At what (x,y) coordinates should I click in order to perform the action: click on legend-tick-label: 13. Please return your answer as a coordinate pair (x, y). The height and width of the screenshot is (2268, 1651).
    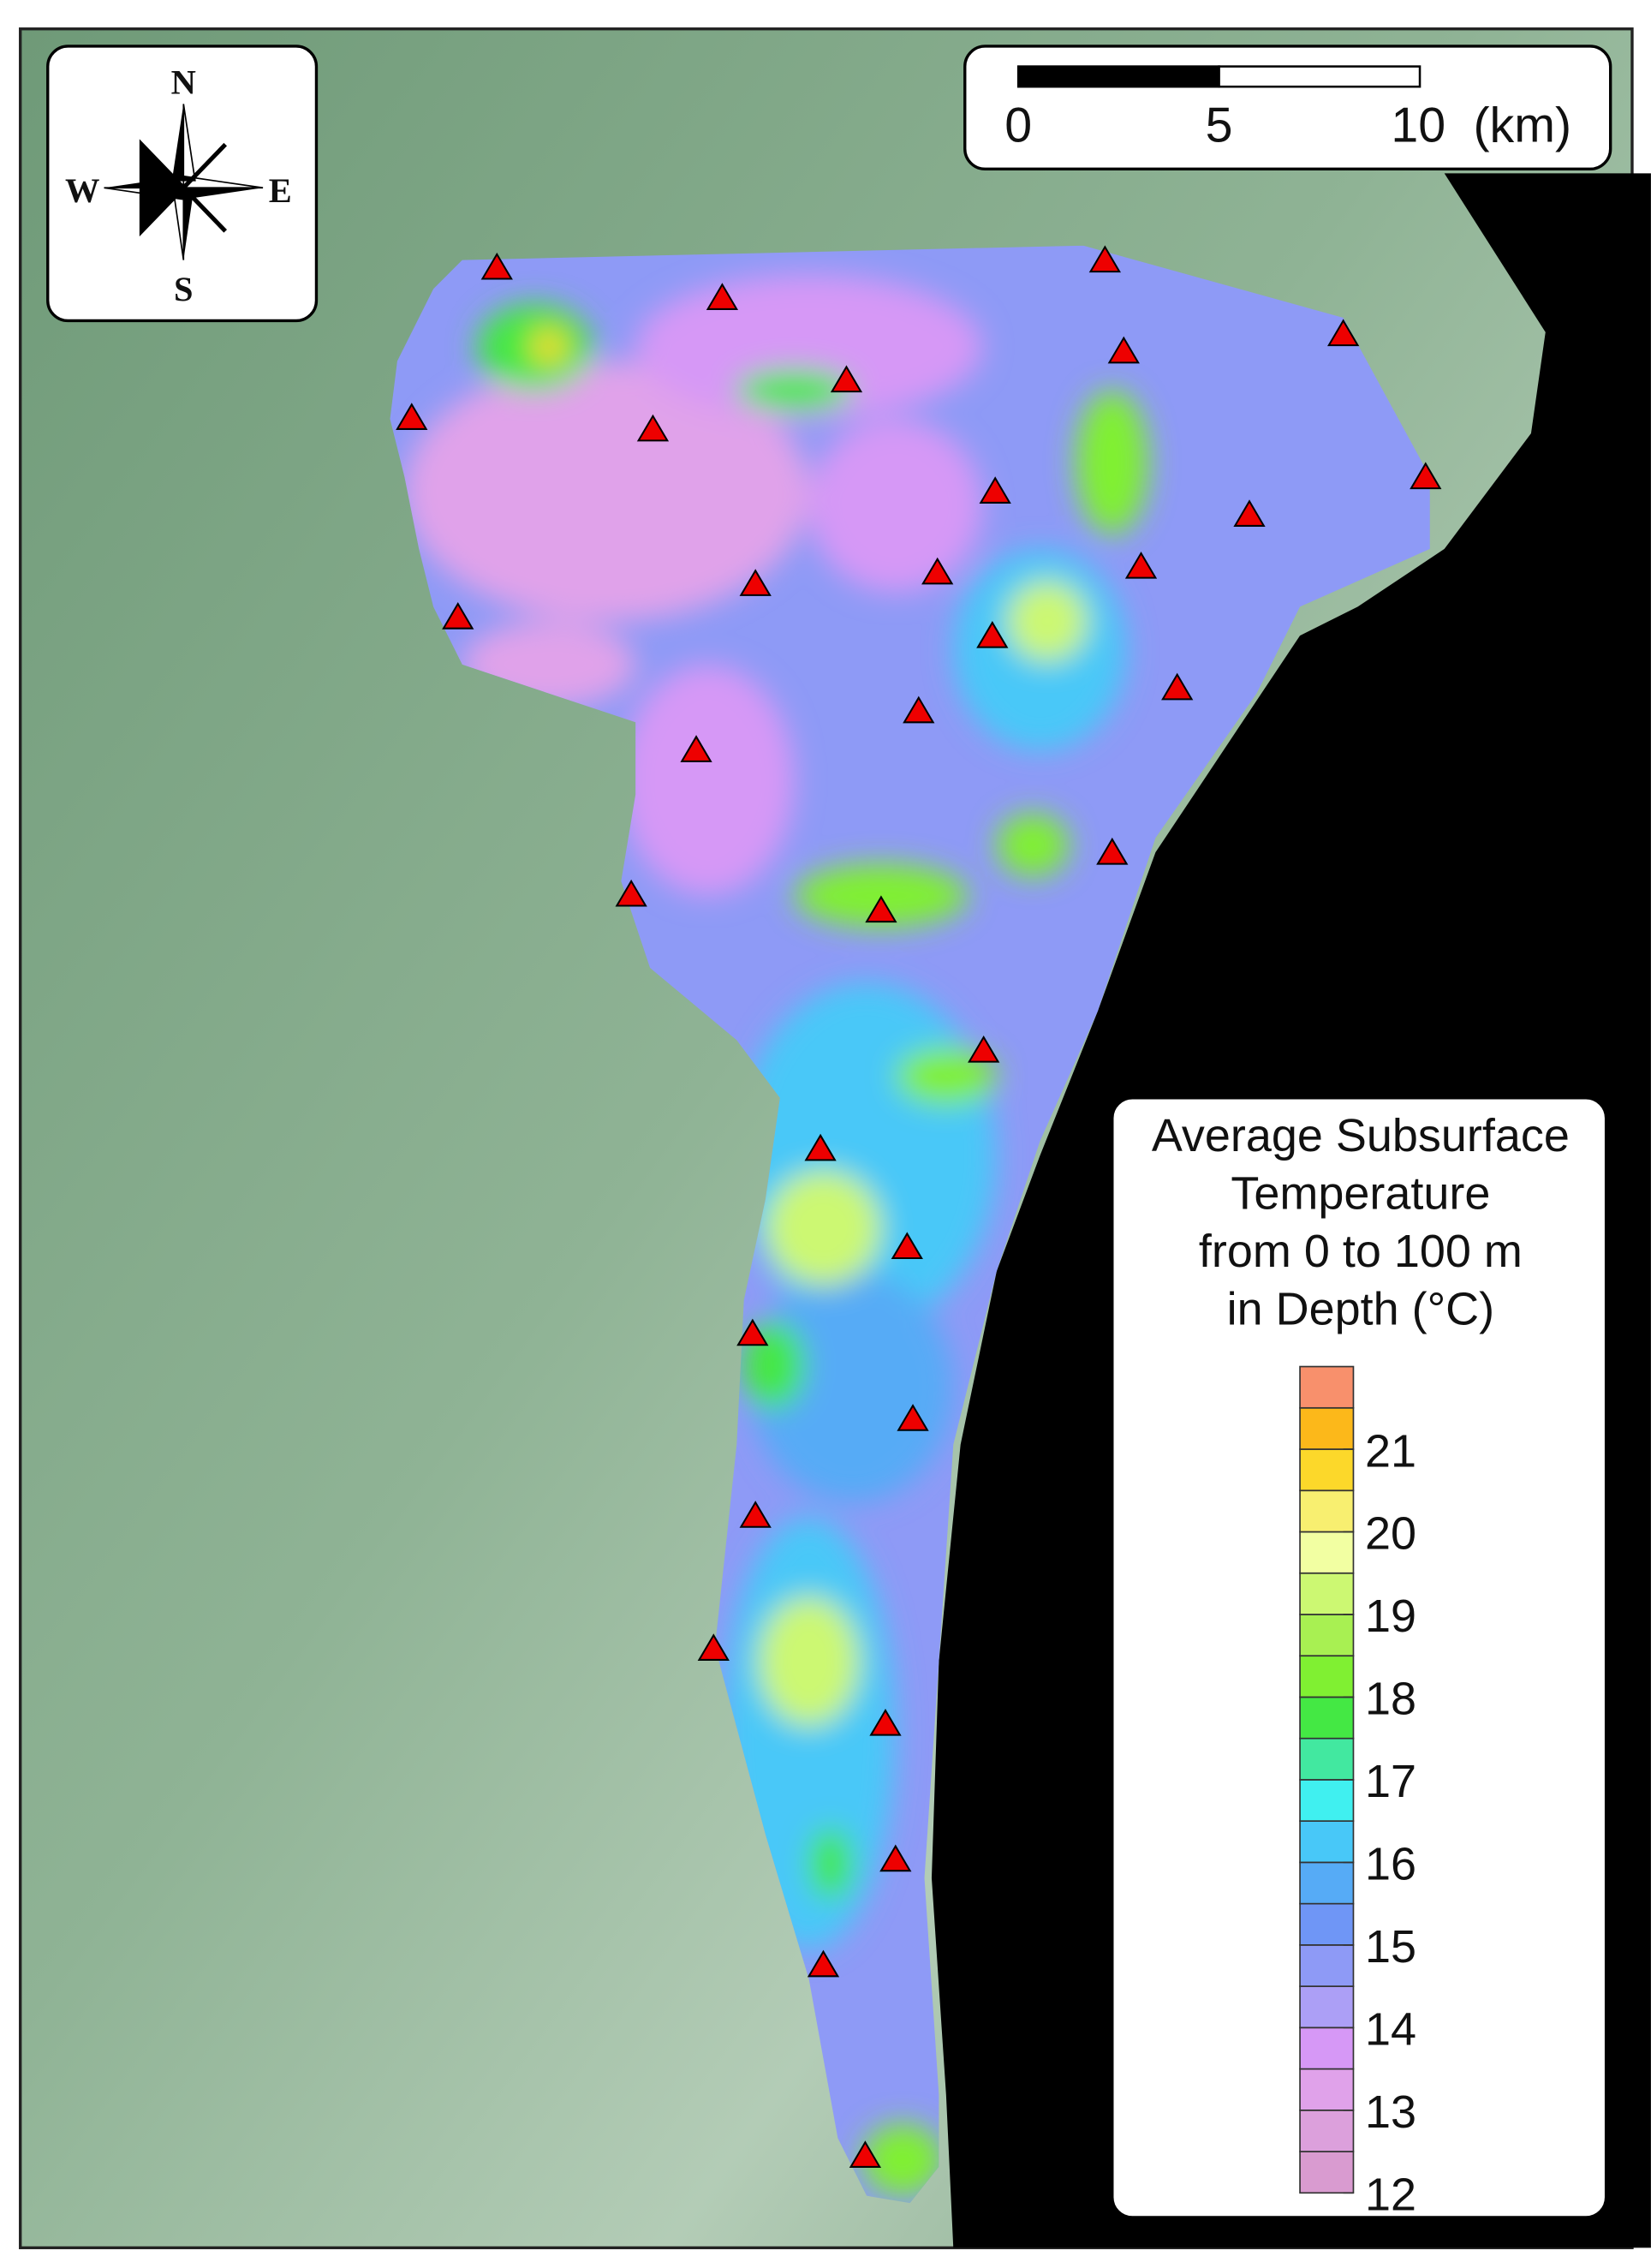
    Looking at the image, I should click on (1390, 2112).